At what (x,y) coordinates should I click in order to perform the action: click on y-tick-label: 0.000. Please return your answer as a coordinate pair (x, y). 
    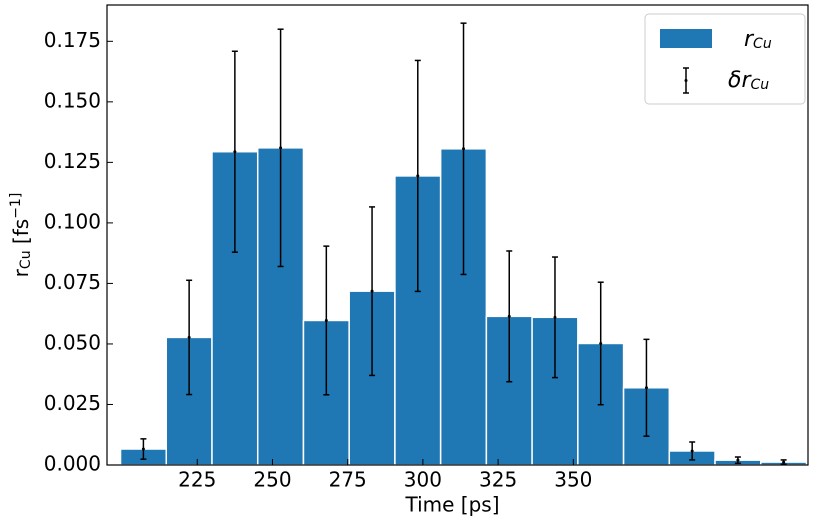
    Looking at the image, I should click on (72, 464).